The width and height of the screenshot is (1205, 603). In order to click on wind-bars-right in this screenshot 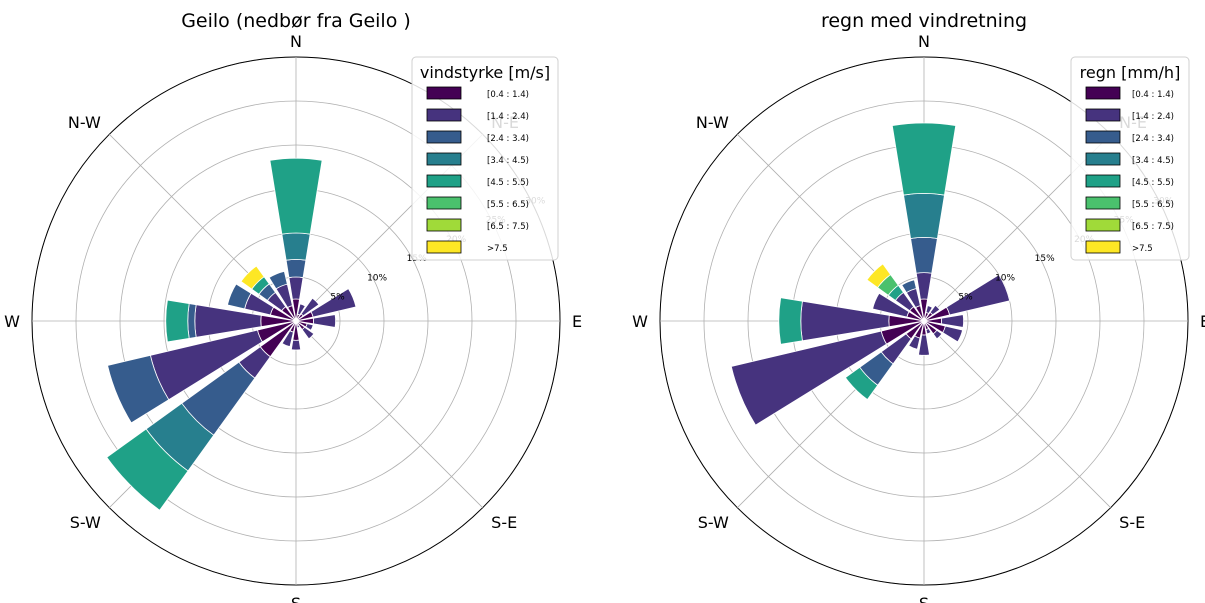, I will do `click(870, 274)`.